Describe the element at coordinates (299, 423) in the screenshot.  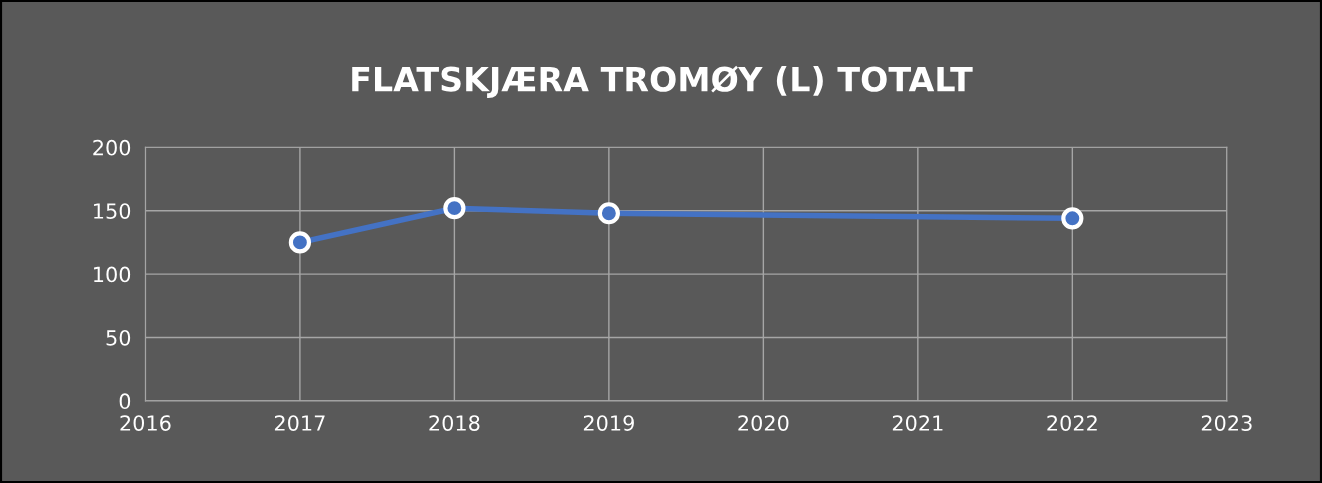
I see `x-tick-label: 2017` at that location.